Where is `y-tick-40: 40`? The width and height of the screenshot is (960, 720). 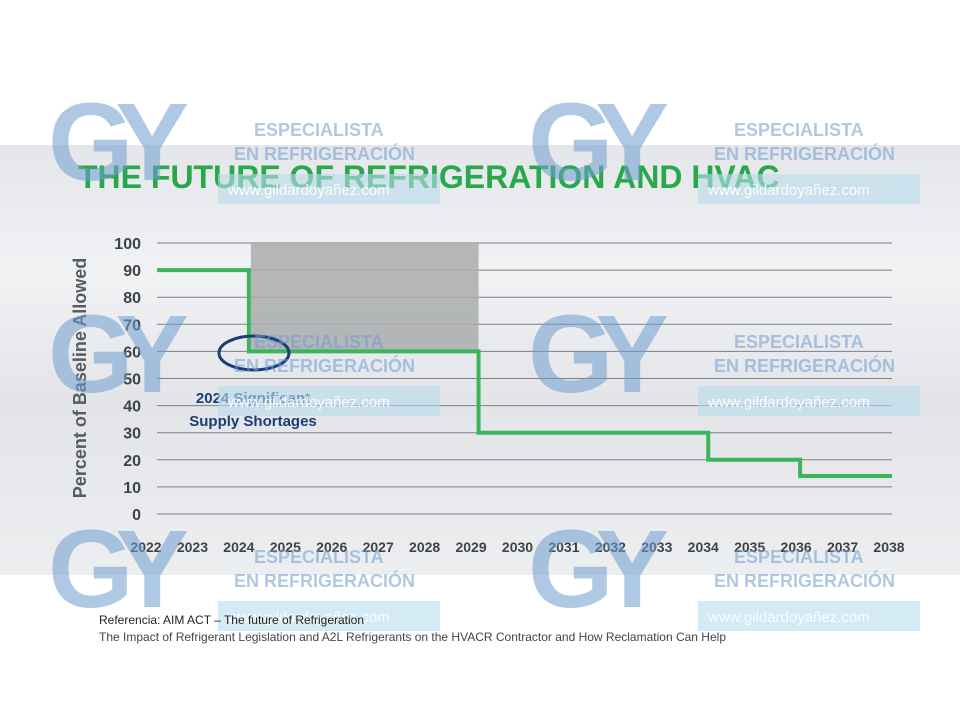
y-tick-40: 40 is located at coordinates (132, 407).